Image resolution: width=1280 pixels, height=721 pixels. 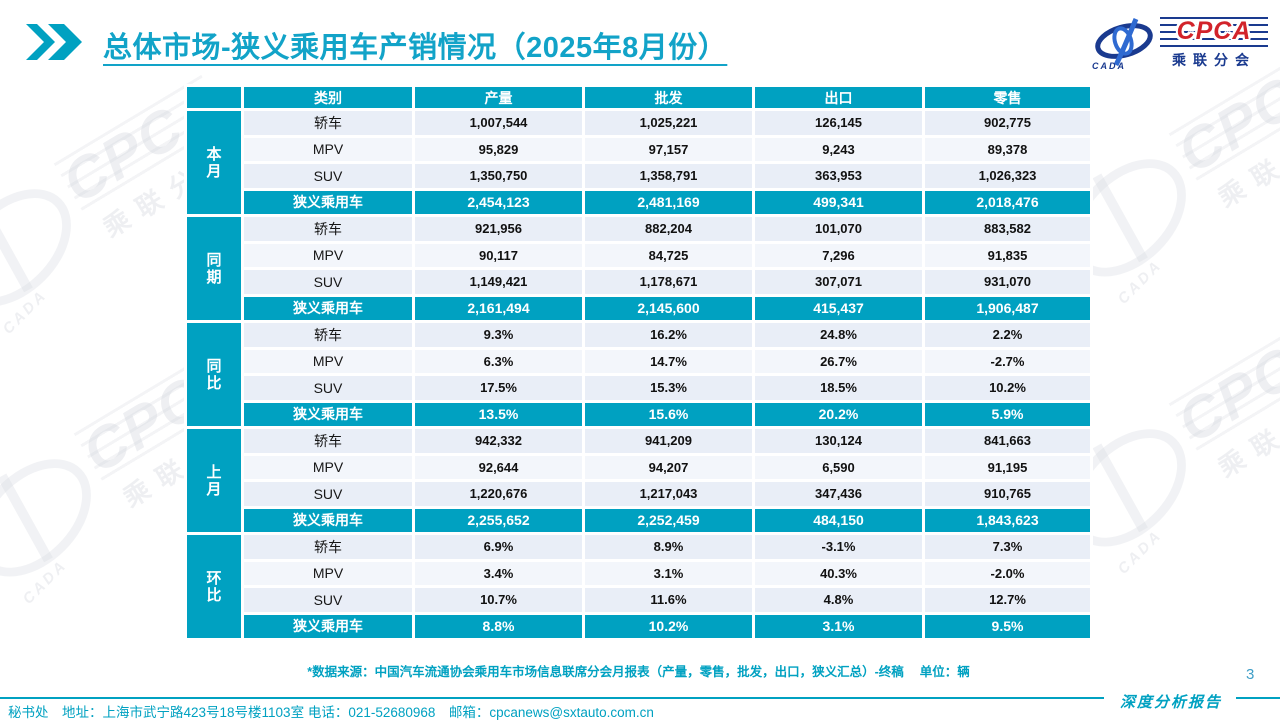 I want to click on value-cell: 95,829, so click(x=498, y=149).